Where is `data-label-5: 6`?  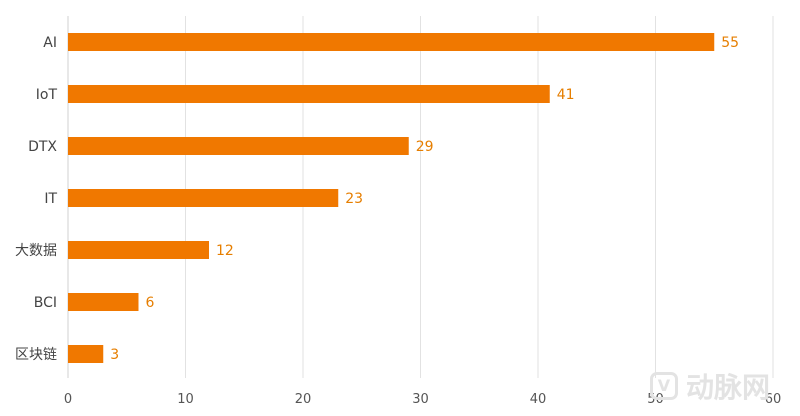 data-label-5: 6 is located at coordinates (150, 303).